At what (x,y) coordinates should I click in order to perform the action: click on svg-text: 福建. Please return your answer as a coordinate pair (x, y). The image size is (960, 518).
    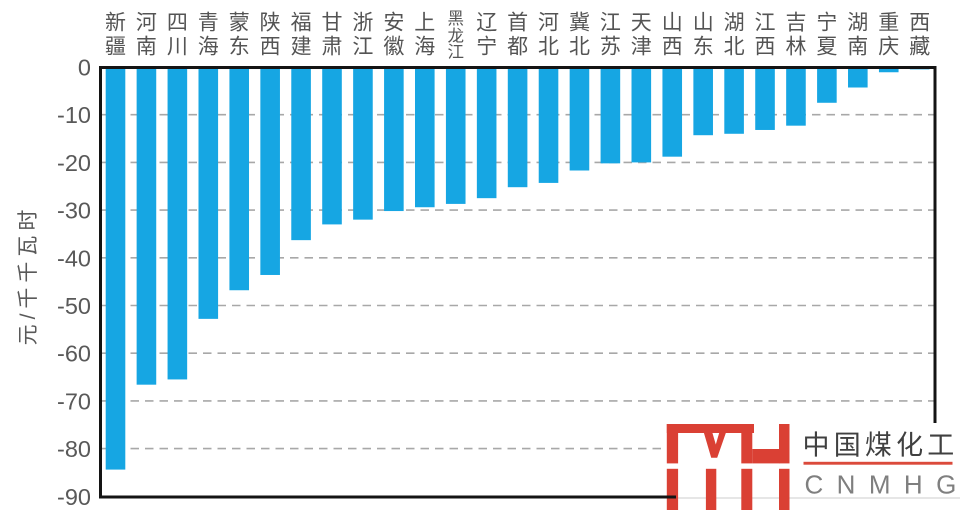
    Looking at the image, I should click on (301, 35).